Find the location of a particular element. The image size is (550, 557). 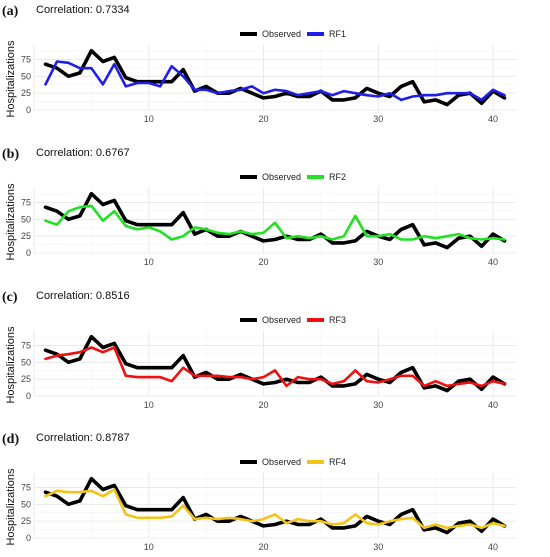

legend-label-model: RF1 is located at coordinates (337, 34).